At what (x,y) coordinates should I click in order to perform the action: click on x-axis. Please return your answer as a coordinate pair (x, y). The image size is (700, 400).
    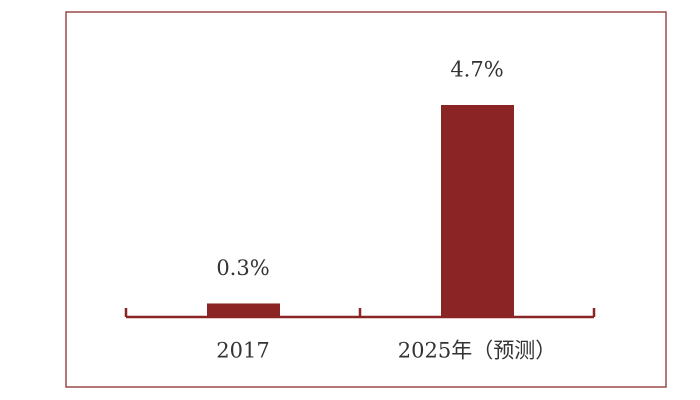
    Looking at the image, I should click on (360, 313).